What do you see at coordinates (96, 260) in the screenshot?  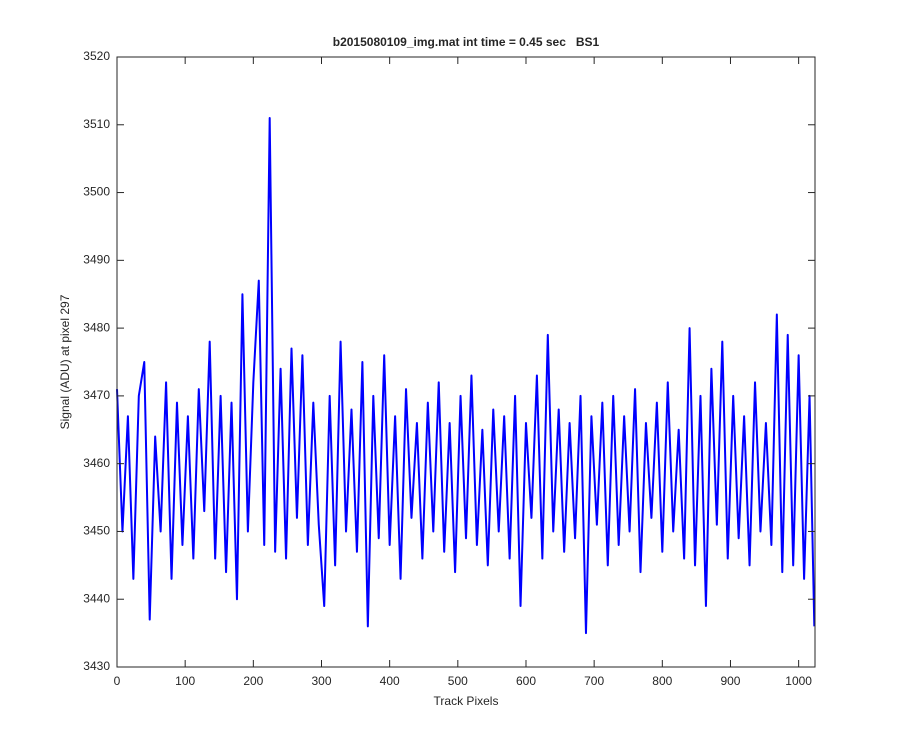 I see `y-tick-label: 3490` at bounding box center [96, 260].